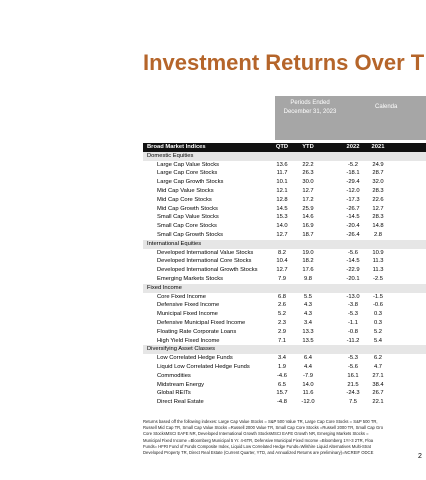 Image resolution: width=426 pixels, height=480 pixels. What do you see at coordinates (353, 393) in the screenshot?
I see `cell-value: -24.3` at bounding box center [353, 393].